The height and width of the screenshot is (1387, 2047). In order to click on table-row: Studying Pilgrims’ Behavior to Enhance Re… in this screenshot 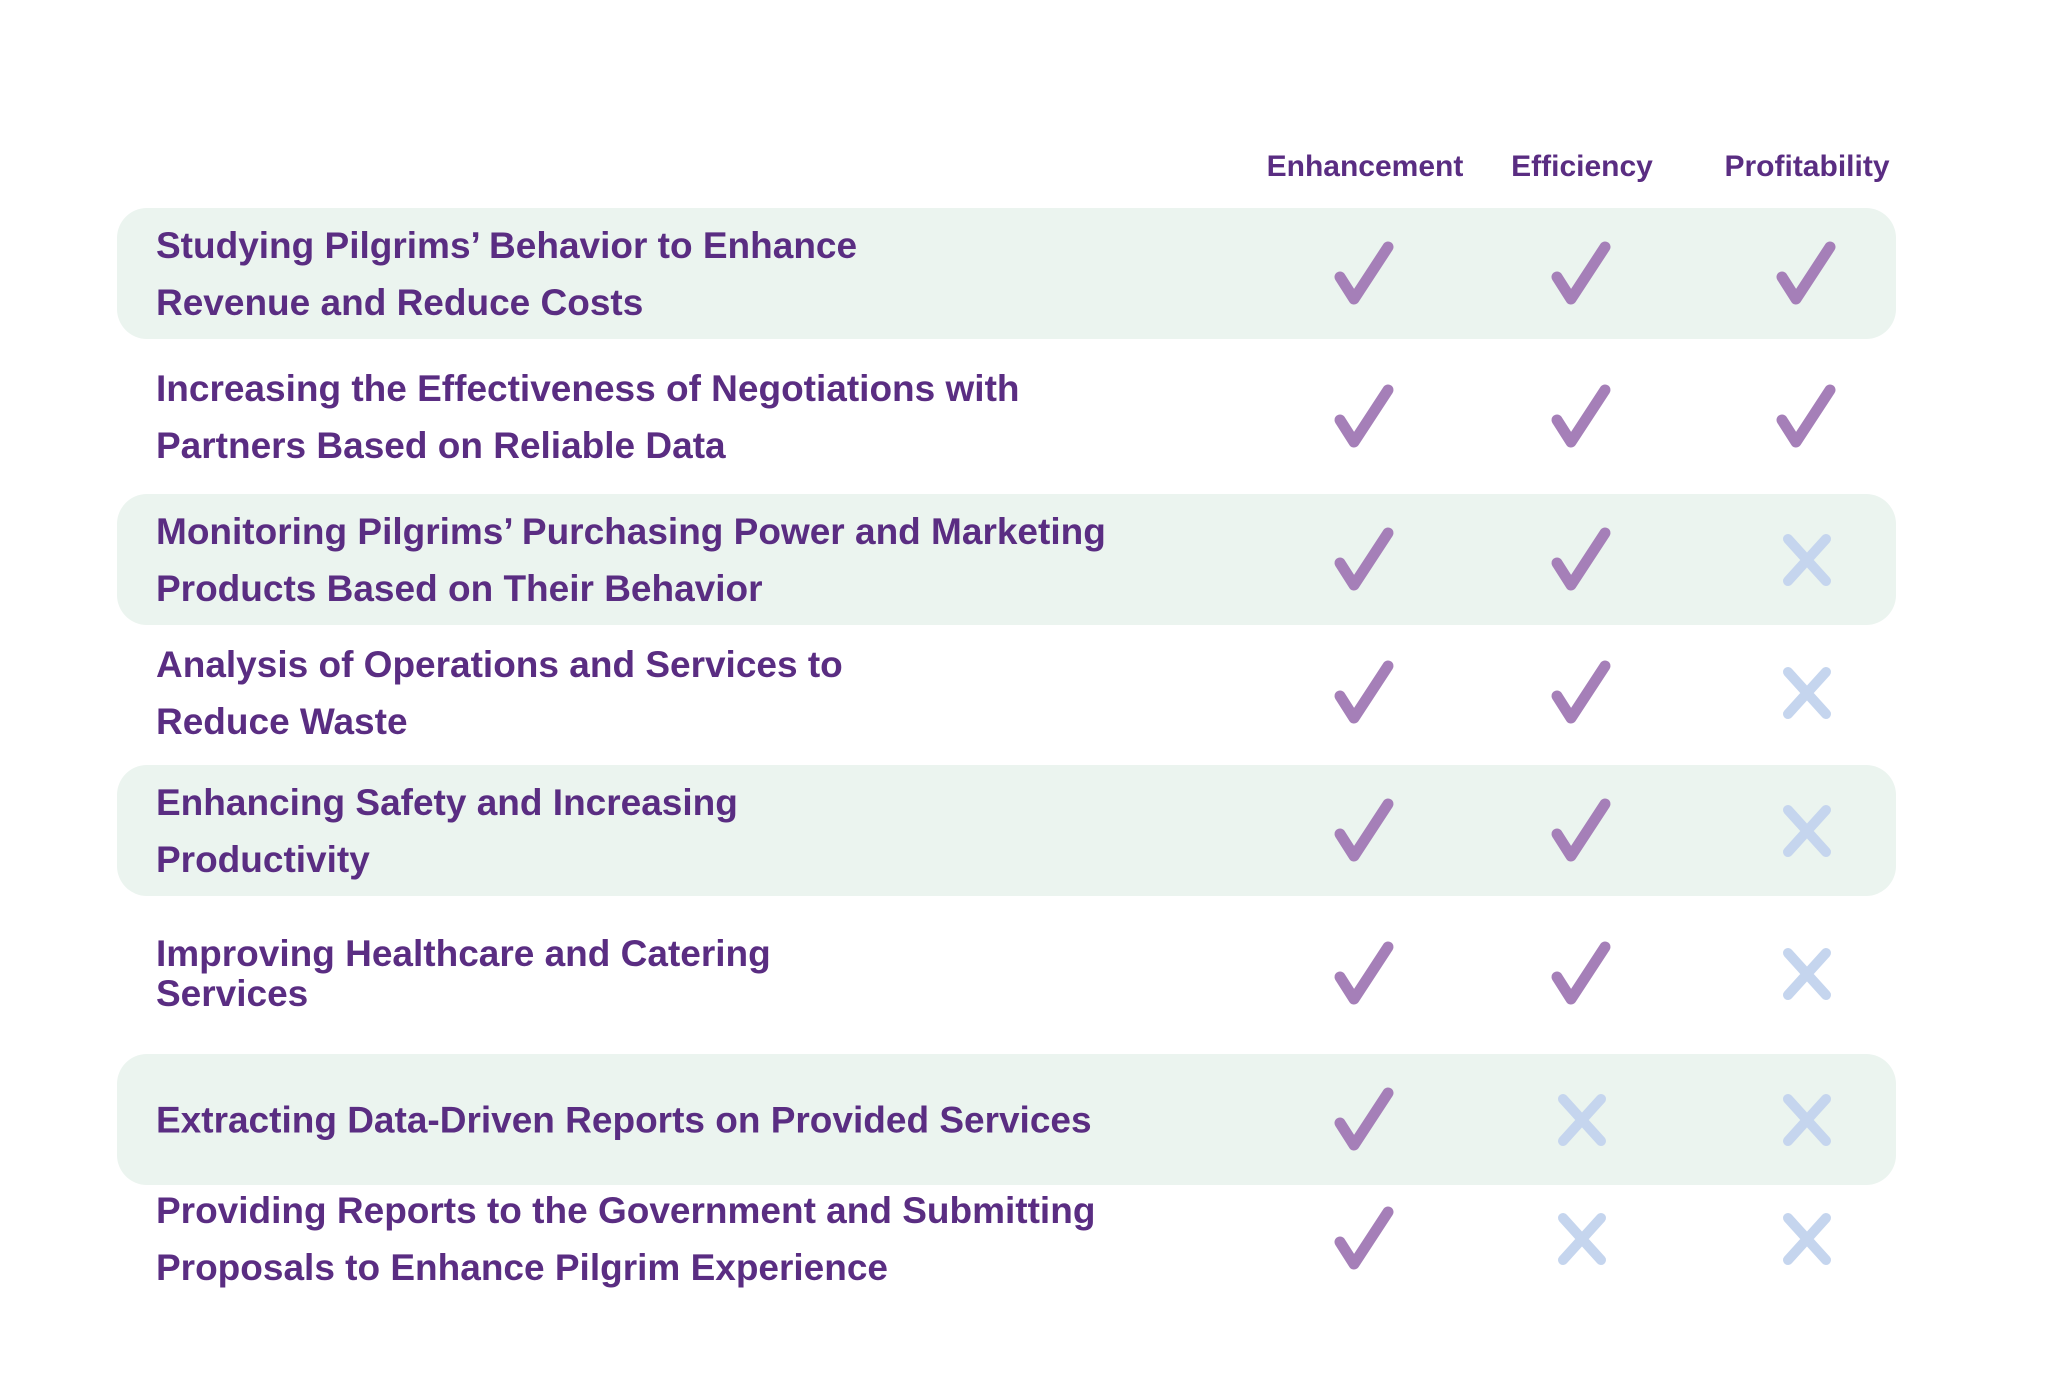, I will do `click(1006, 273)`.